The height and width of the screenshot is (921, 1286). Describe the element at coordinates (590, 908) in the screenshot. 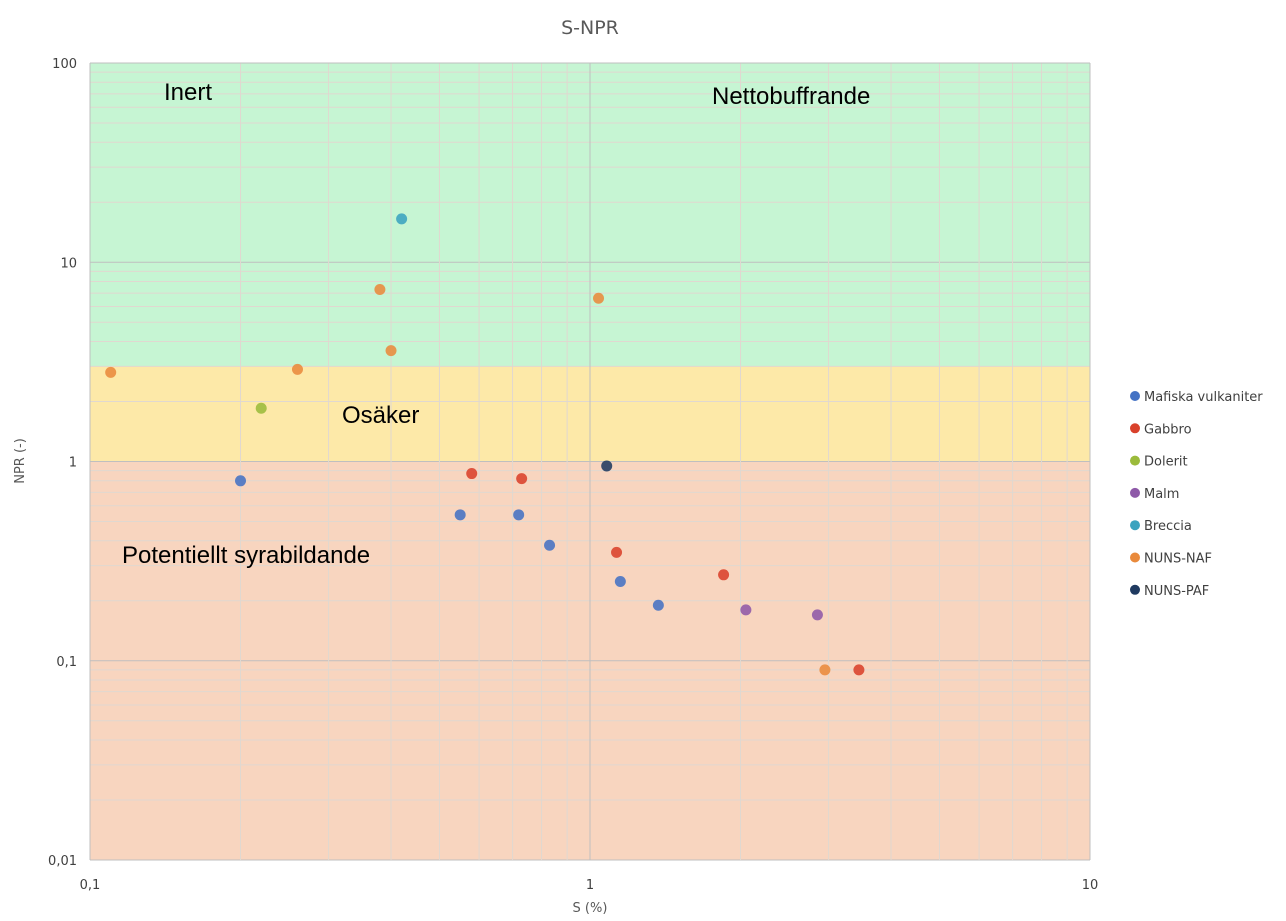

I see `x-axis-title: S (%)` at that location.